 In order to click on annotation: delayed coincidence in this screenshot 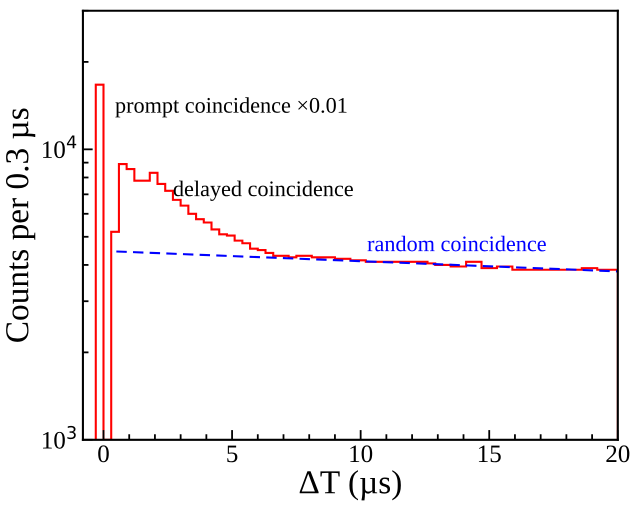, I will do `click(263, 190)`.